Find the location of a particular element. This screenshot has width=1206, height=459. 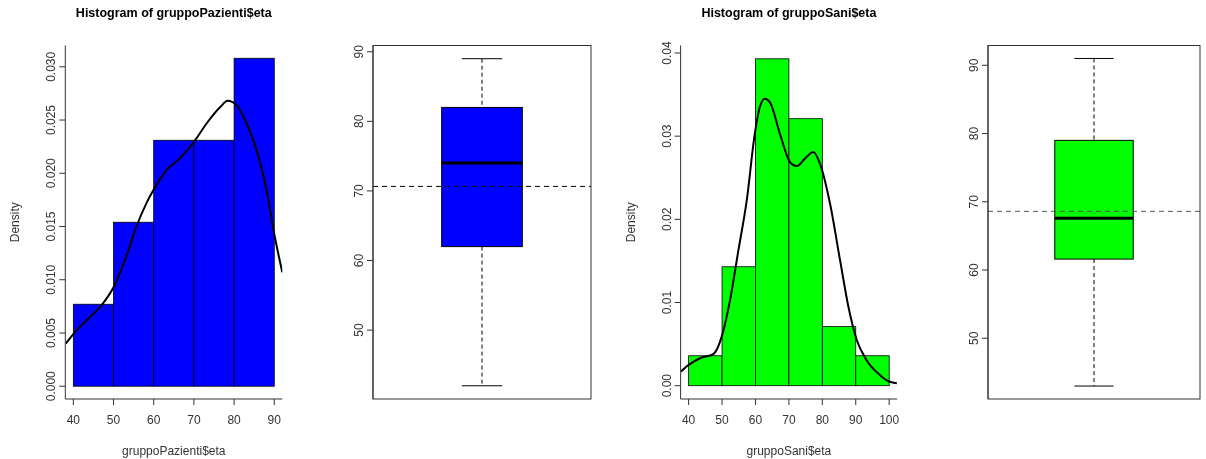

y-tick-label: 0.000 is located at coordinates (51, 386).